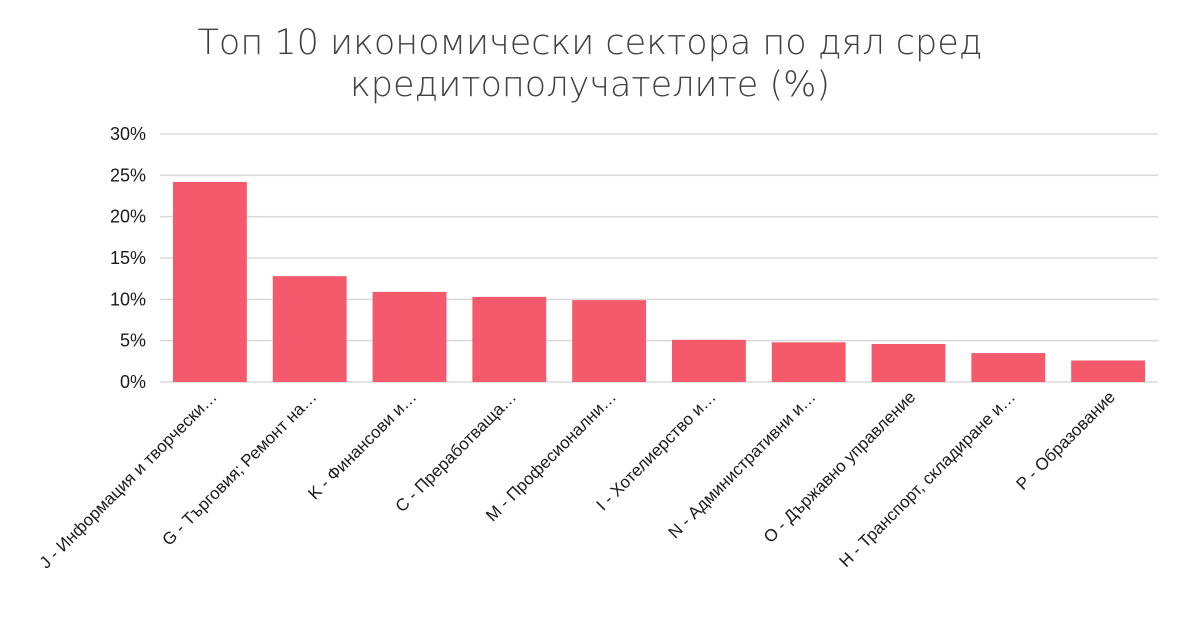 This screenshot has height=621, width=1182. Describe the element at coordinates (590, 43) in the screenshot. I see `chart-title-line-1: Топ 10 икономически сектора по дял сред` at that location.